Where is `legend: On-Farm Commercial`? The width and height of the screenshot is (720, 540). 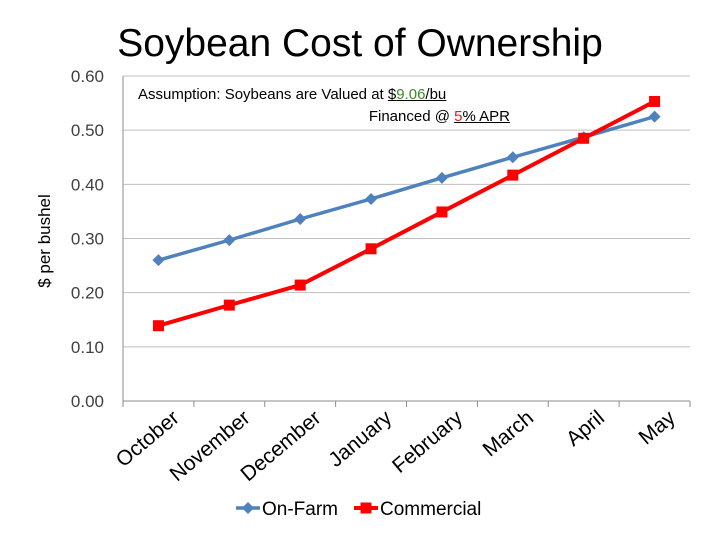 legend: On-Farm Commercial is located at coordinates (358, 509).